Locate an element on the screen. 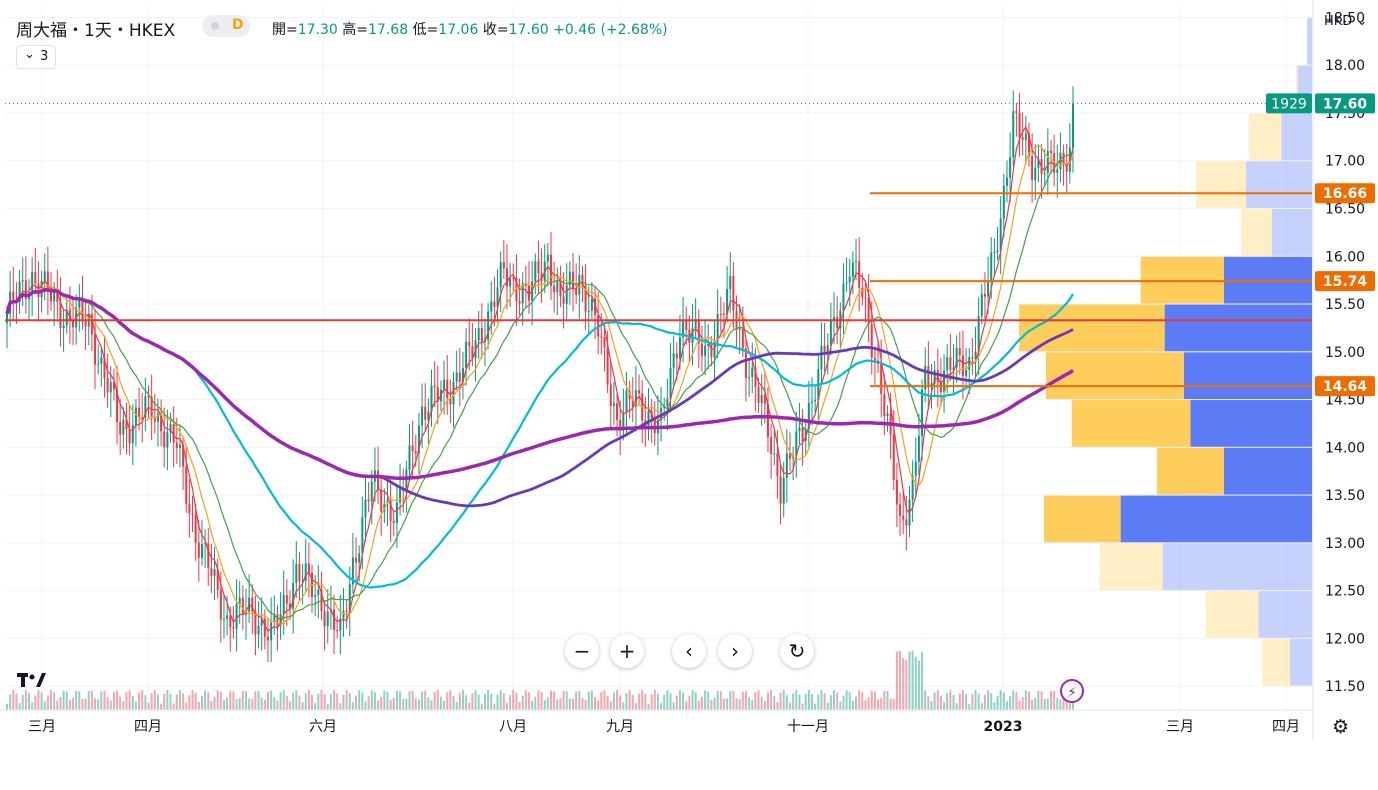 This screenshot has height=790, width=1378. scroll-right-button: › is located at coordinates (735, 651).